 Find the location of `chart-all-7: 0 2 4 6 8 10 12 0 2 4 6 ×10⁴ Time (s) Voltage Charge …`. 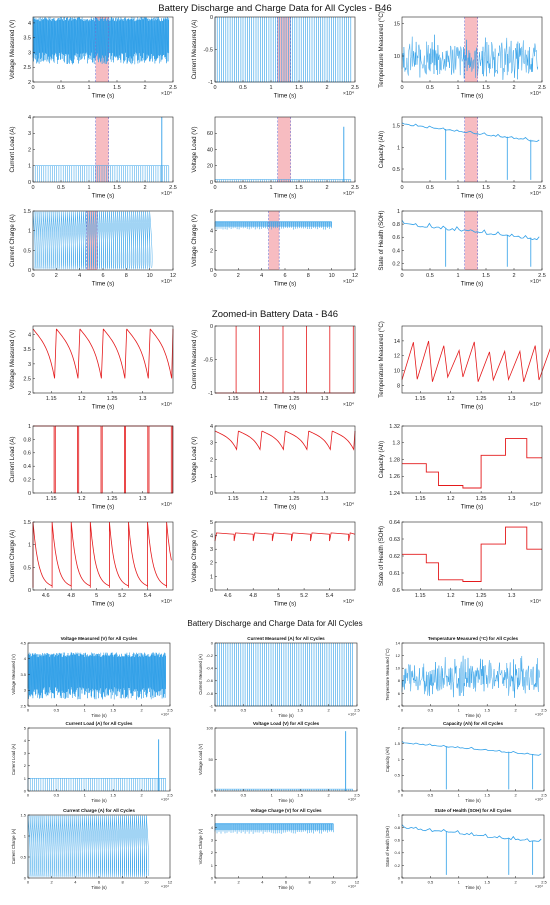

chart-all-7: 0 2 4 6 8 10 12 0 2 4 6 ×10⁴ Time (s) Voltage Charge … is located at coordinates (274, 248).